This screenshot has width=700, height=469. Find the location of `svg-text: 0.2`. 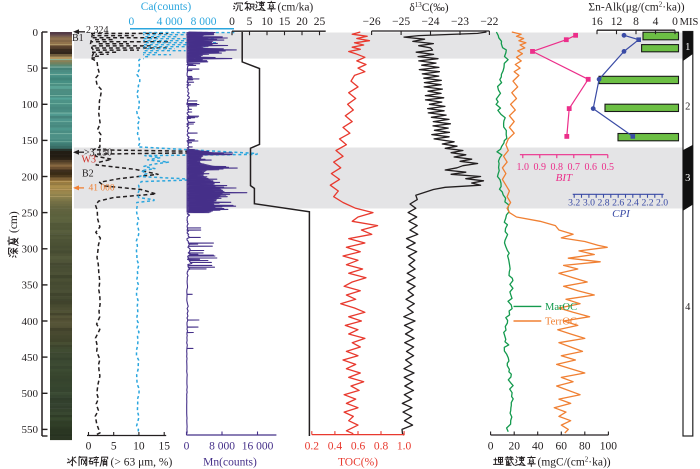

svg-text: 0.2 is located at coordinates (312, 447).